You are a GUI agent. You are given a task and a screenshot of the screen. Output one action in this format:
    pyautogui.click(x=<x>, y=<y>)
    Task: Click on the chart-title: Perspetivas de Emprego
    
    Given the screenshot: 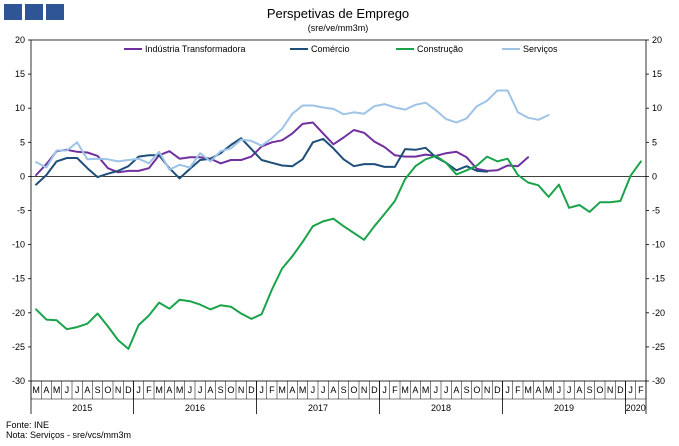 What is the action you would take?
    pyautogui.click(x=338, y=13)
    